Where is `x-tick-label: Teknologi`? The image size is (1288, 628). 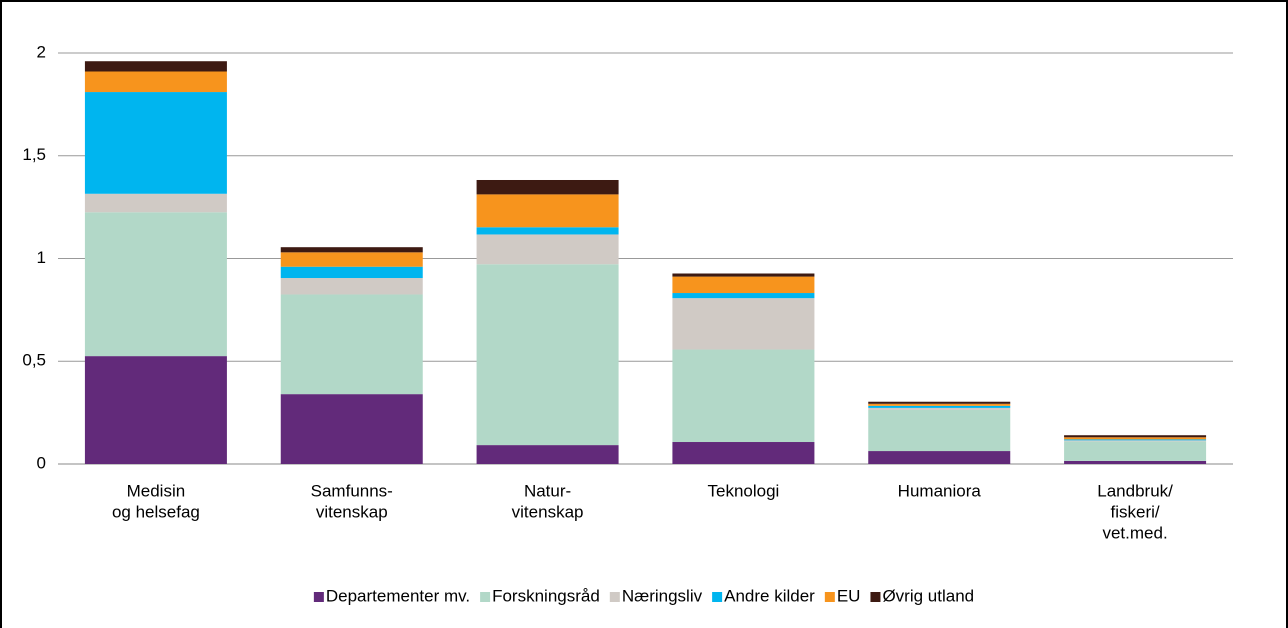 x-tick-label: Teknologi is located at coordinates (744, 490).